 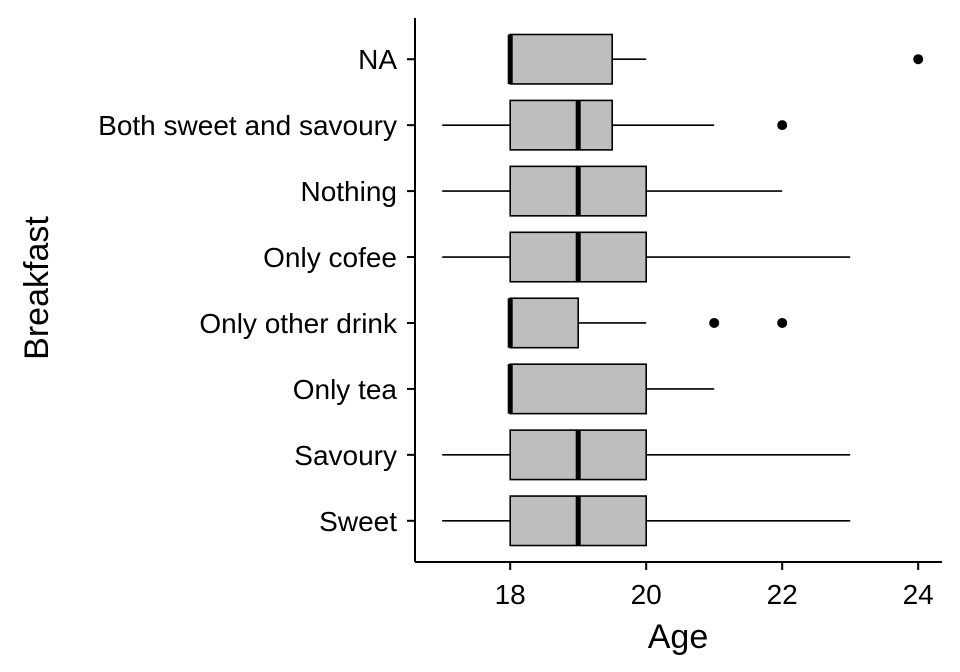 What do you see at coordinates (646, 594) in the screenshot?
I see `x-tick-label: 20` at bounding box center [646, 594].